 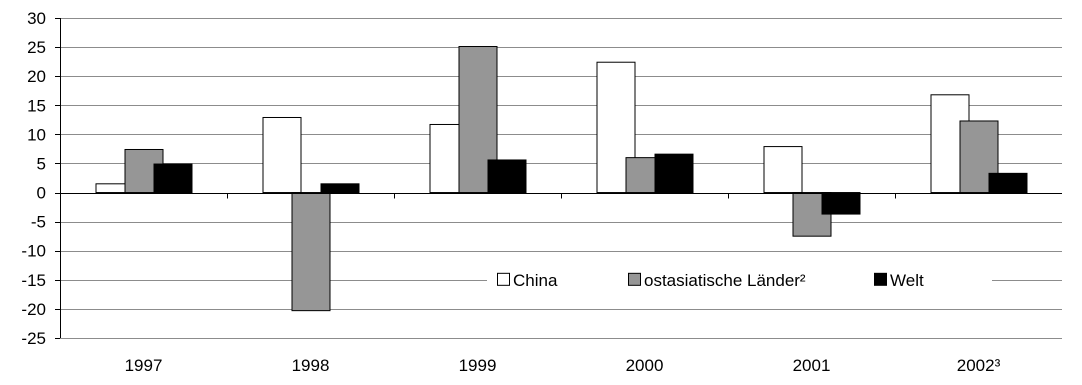 I want to click on y-tick-label: -5, so click(x=38, y=222).